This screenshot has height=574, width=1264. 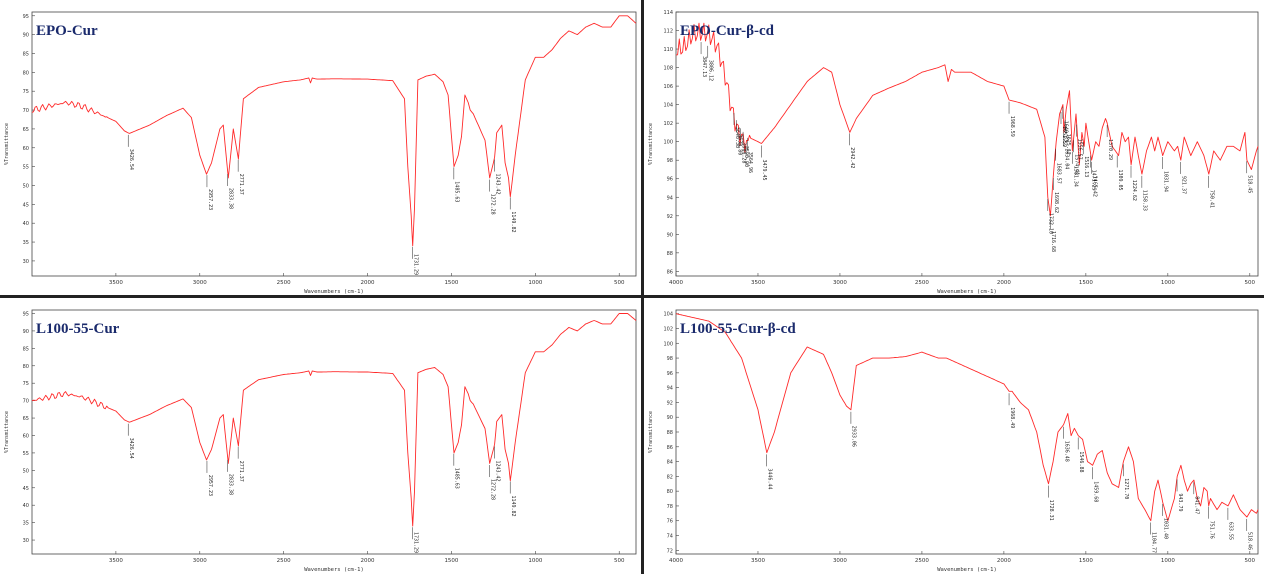 What do you see at coordinates (1012, 126) in the screenshot?
I see `peak-label: 1968.59` at bounding box center [1012, 126].